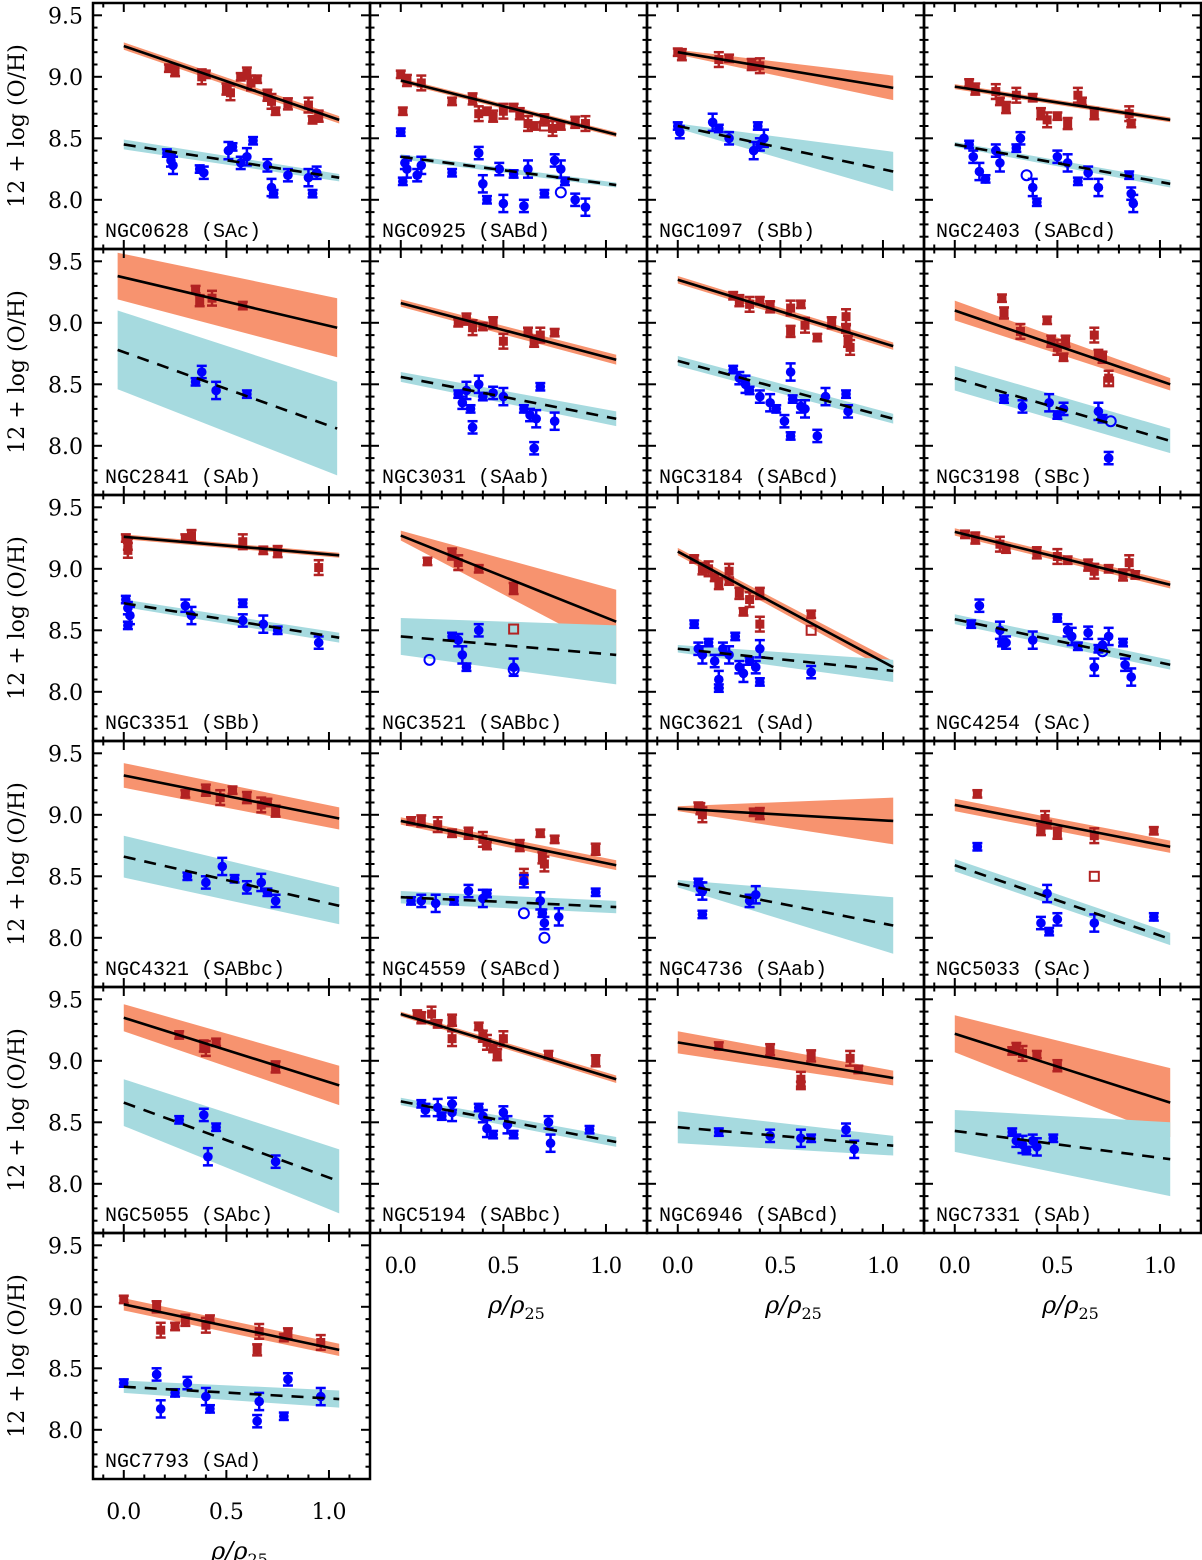 The image size is (1202, 1560). Describe the element at coordinates (785, 126) in the screenshot. I see `panel: NGC1097 (SBb)` at that location.